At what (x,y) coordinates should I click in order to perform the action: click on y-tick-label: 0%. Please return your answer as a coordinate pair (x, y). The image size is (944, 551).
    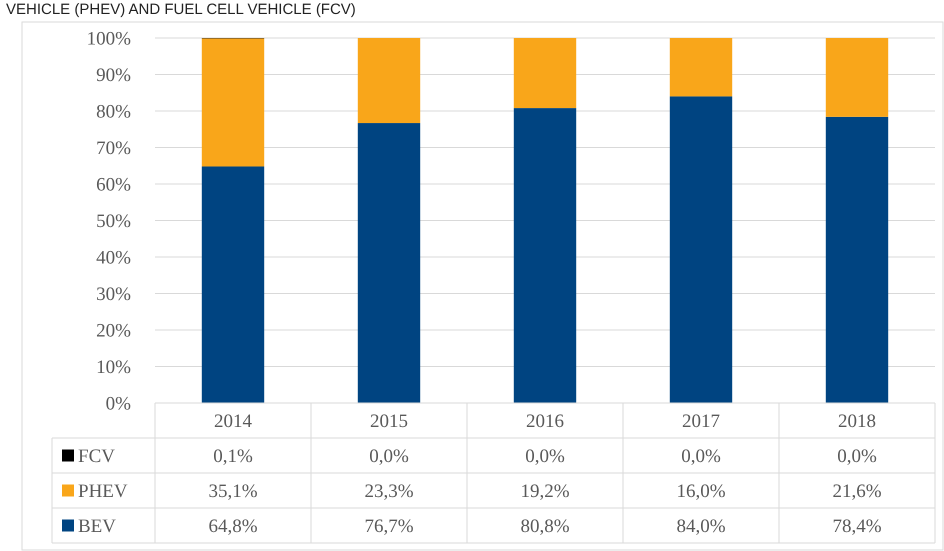
    Looking at the image, I should click on (119, 404).